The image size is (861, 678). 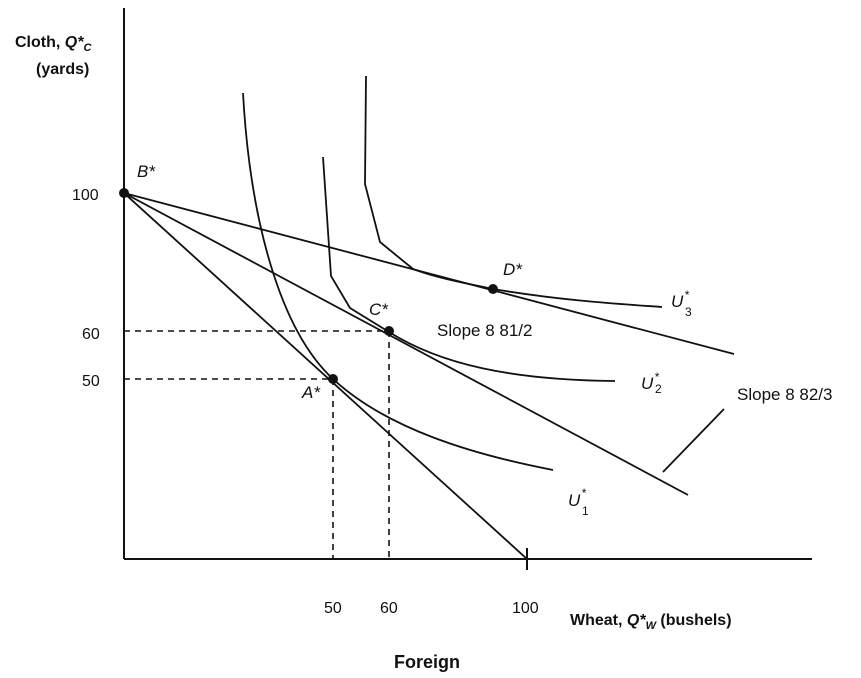 I want to click on curve-label-u3-sup: *, so click(x=686, y=295).